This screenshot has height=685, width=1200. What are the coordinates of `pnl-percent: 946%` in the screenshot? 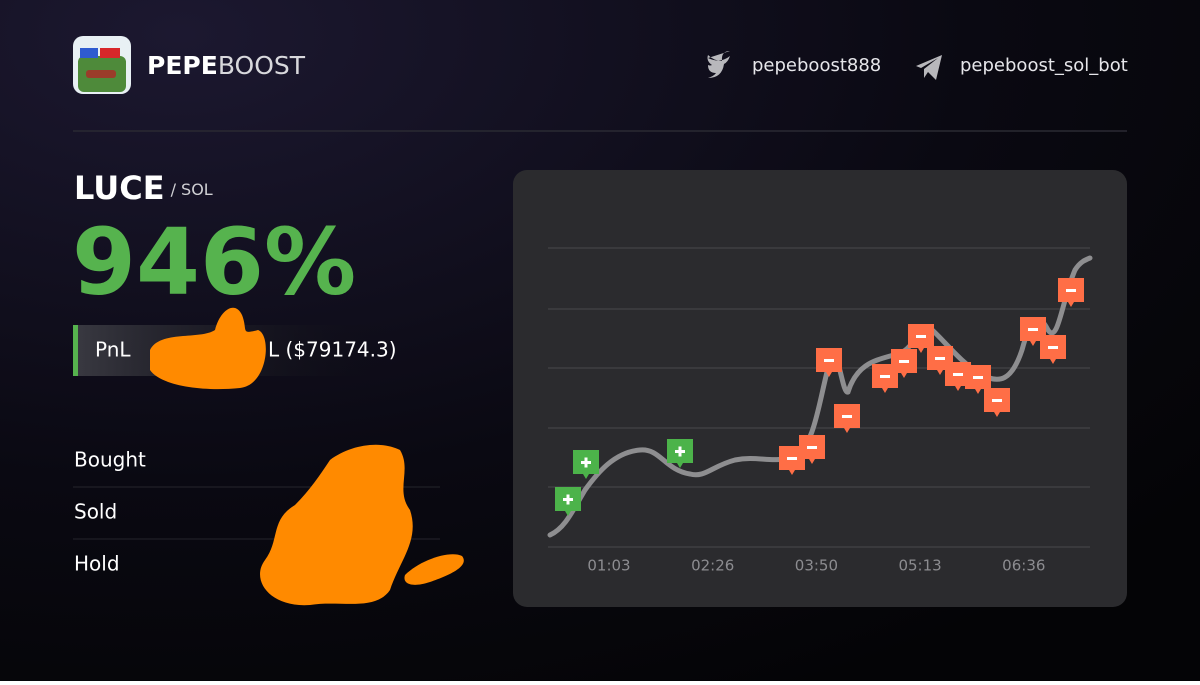 It's located at (214, 261).